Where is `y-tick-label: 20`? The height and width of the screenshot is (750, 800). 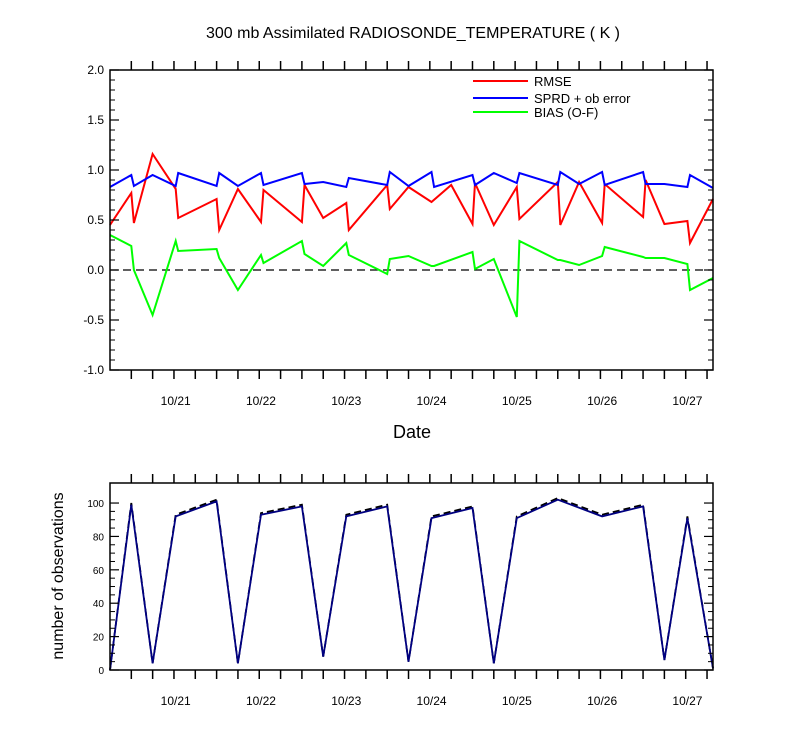 y-tick-label: 20 is located at coordinates (99, 638).